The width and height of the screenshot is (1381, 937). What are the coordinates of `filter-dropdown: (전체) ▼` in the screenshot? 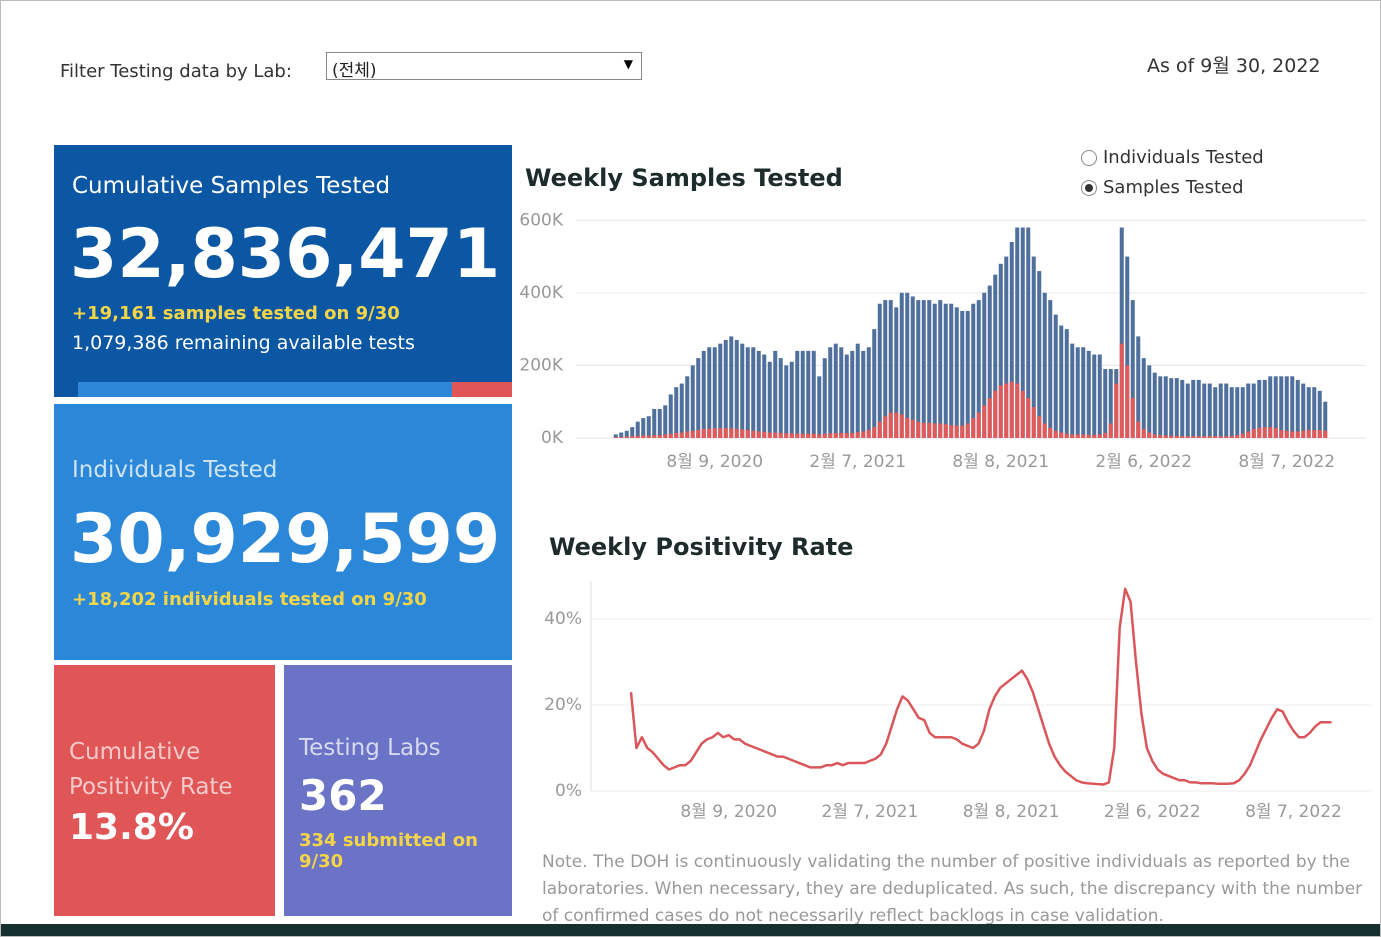 It's located at (484, 66).